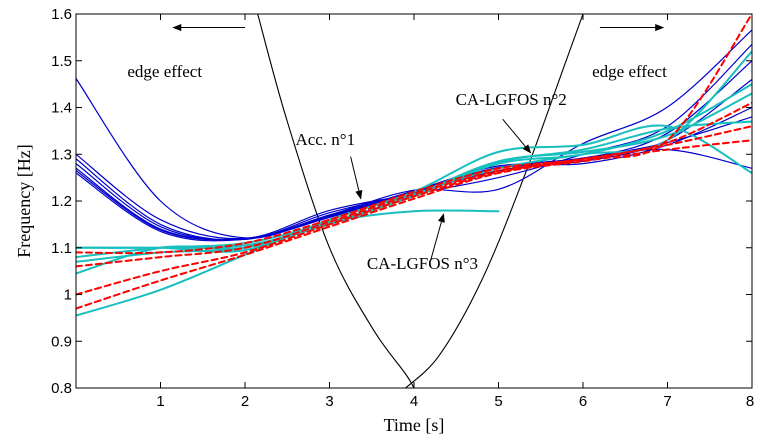  Describe the element at coordinates (498, 401) in the screenshot. I see `x-tick-label: 5` at that location.